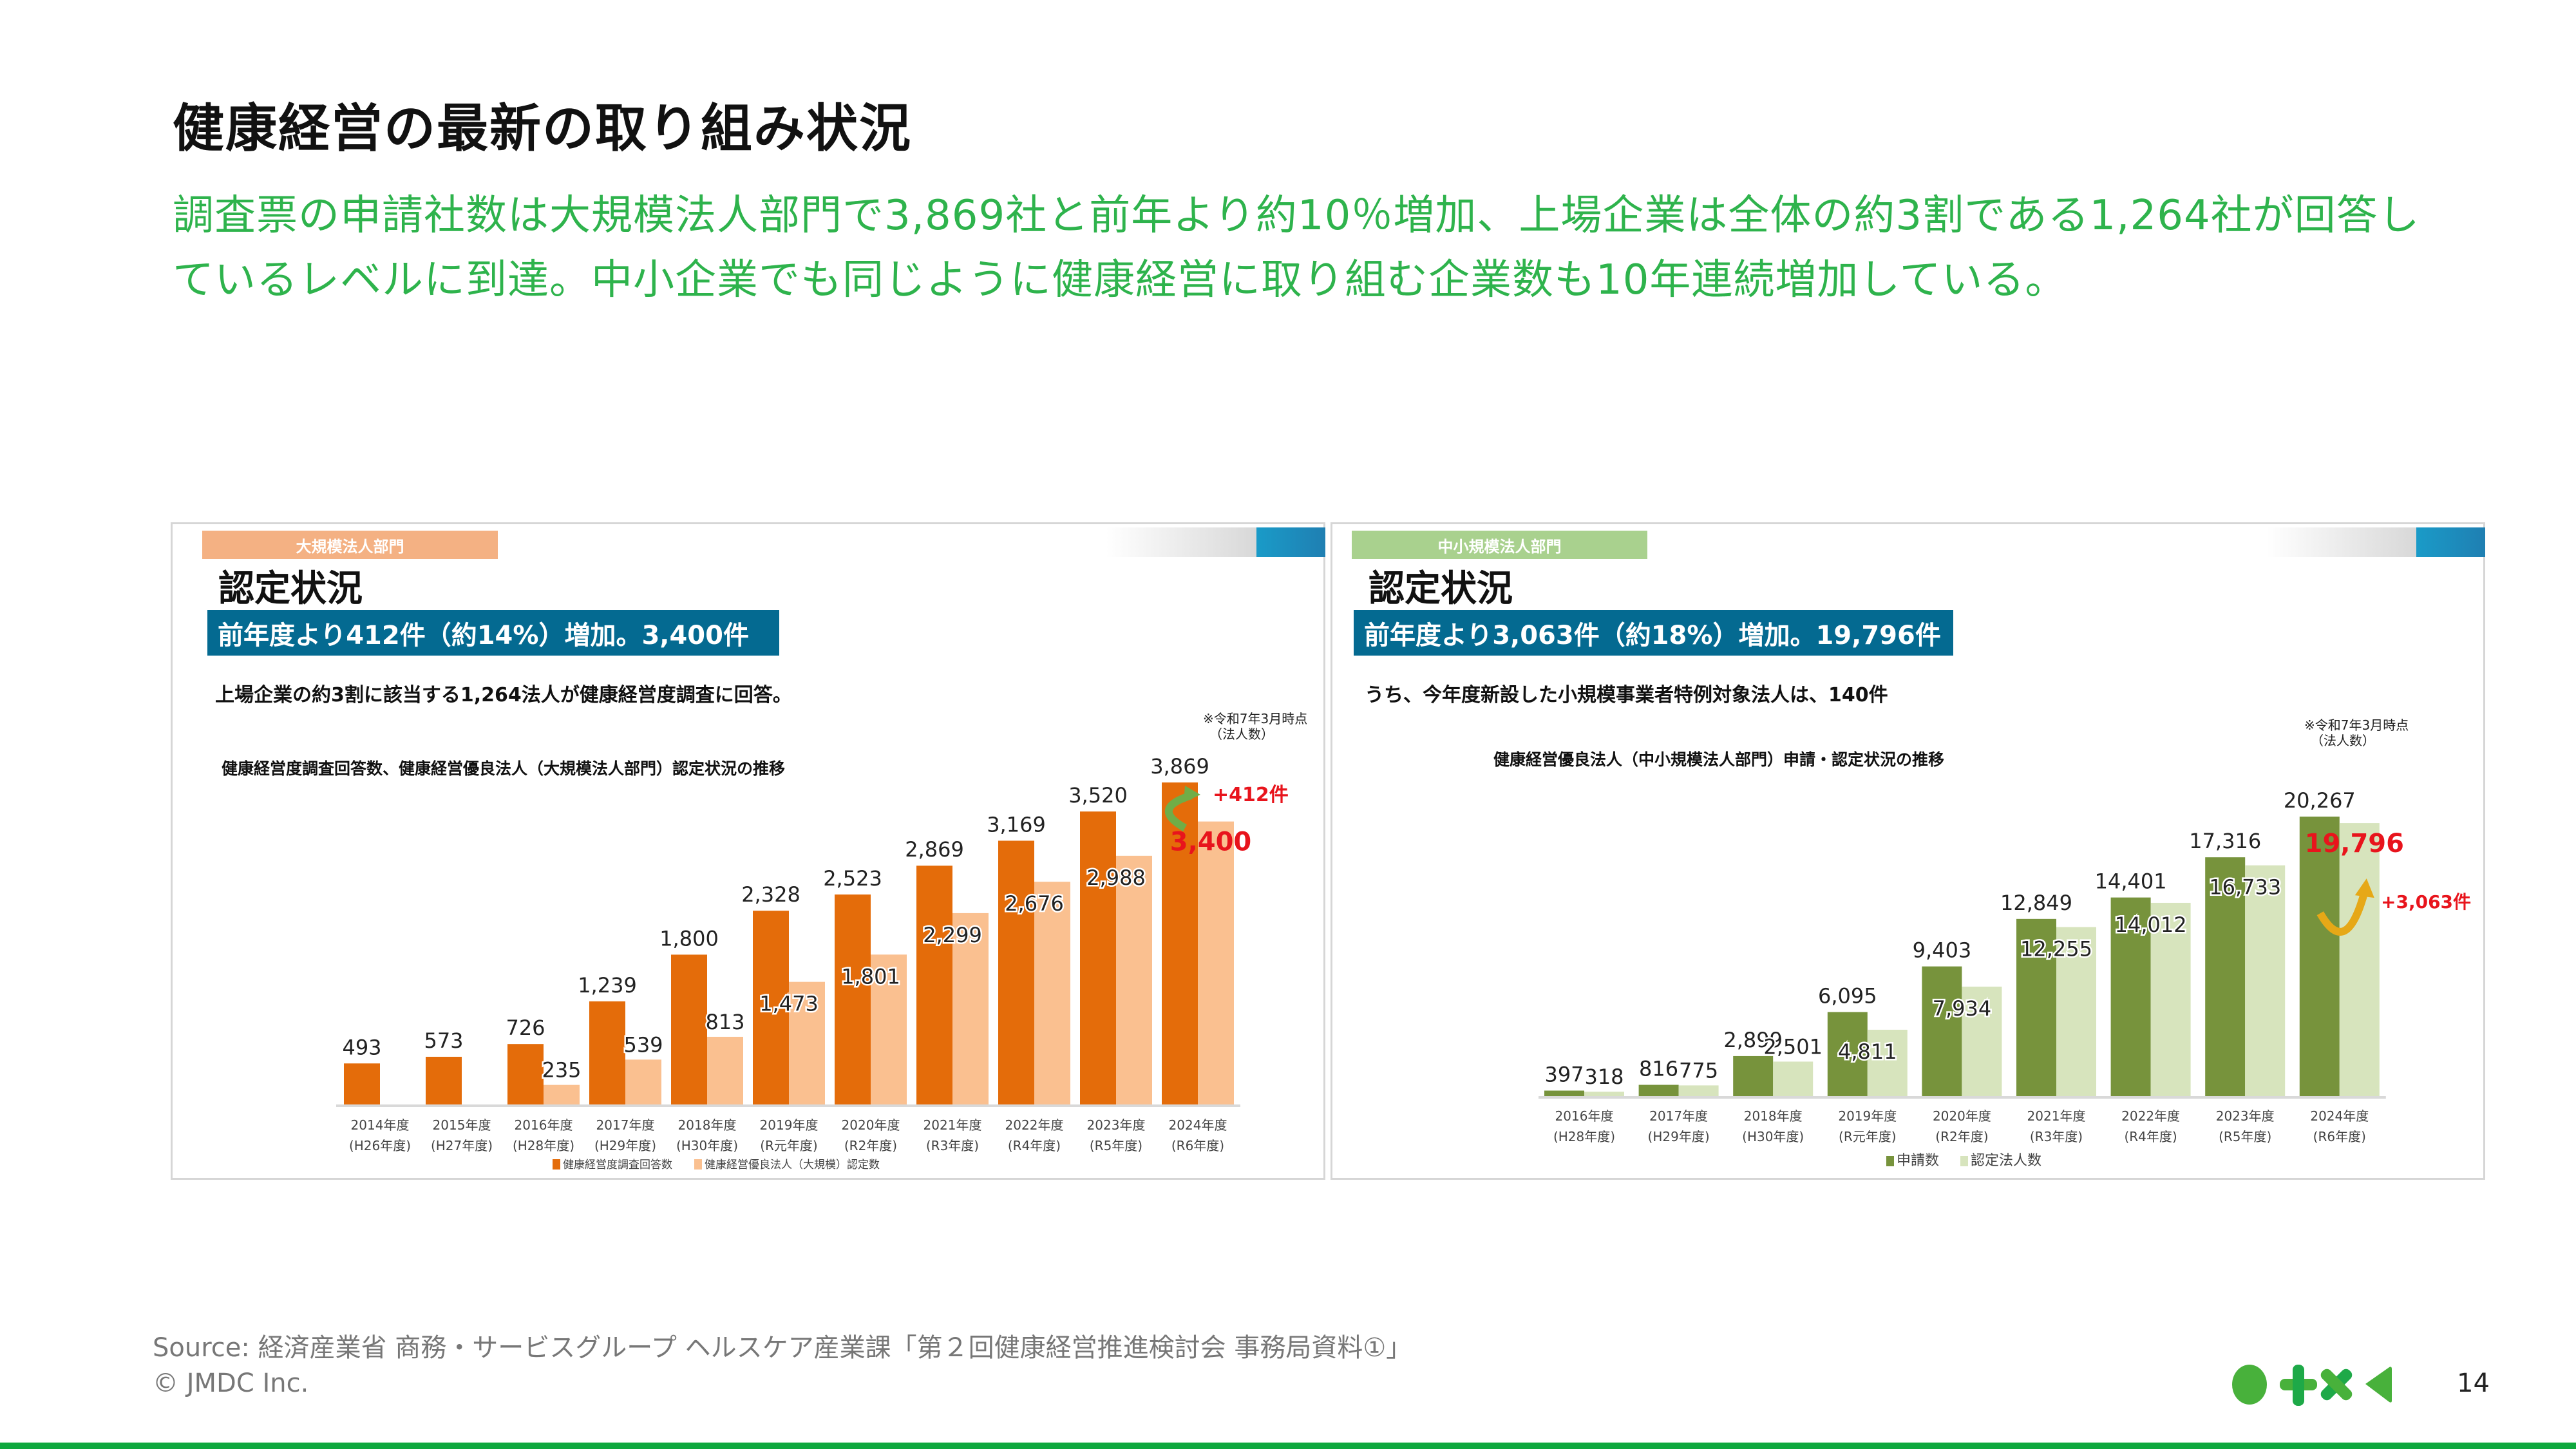 The width and height of the screenshot is (2576, 1449). I want to click on x-tick-label: 2024年度, so click(1198, 1125).